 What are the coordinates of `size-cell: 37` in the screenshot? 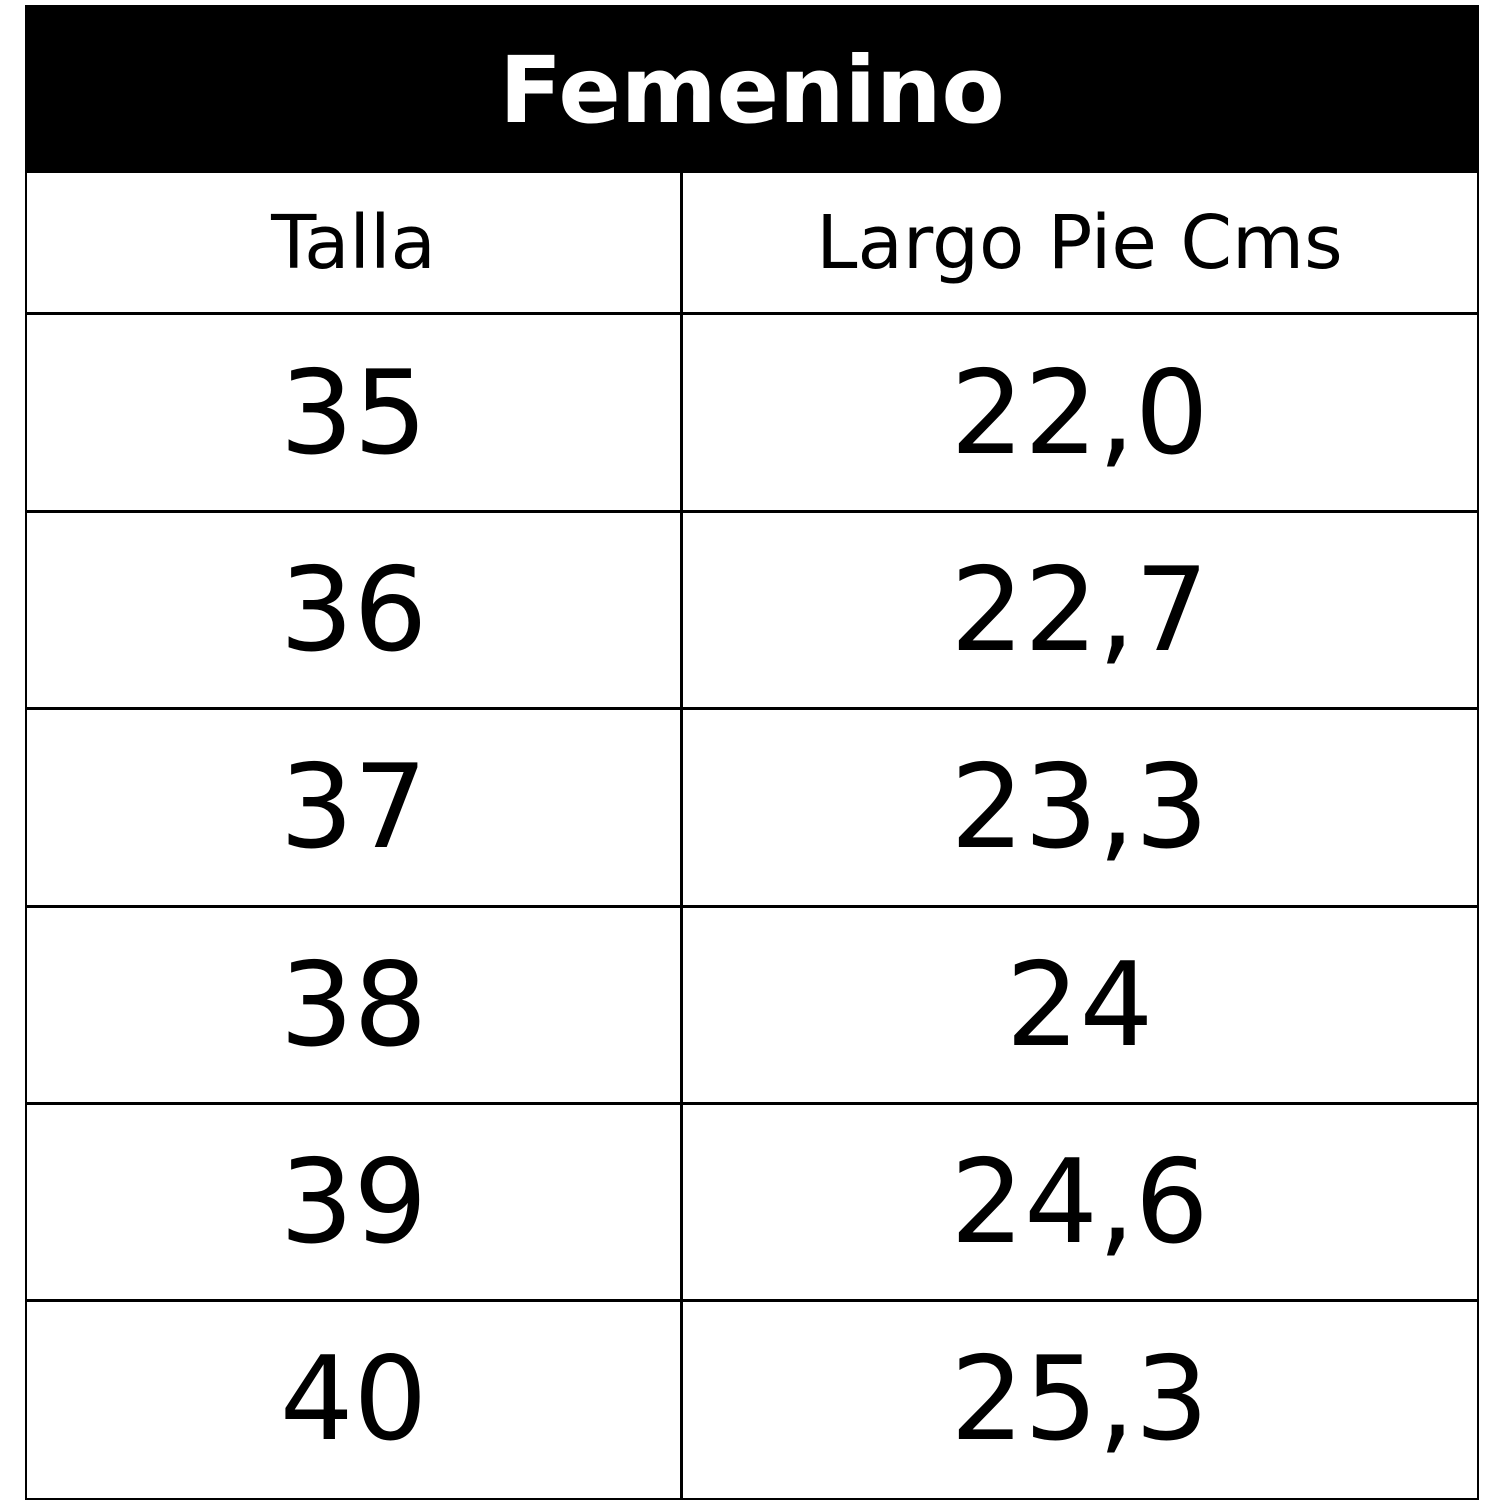 It's located at (353, 808).